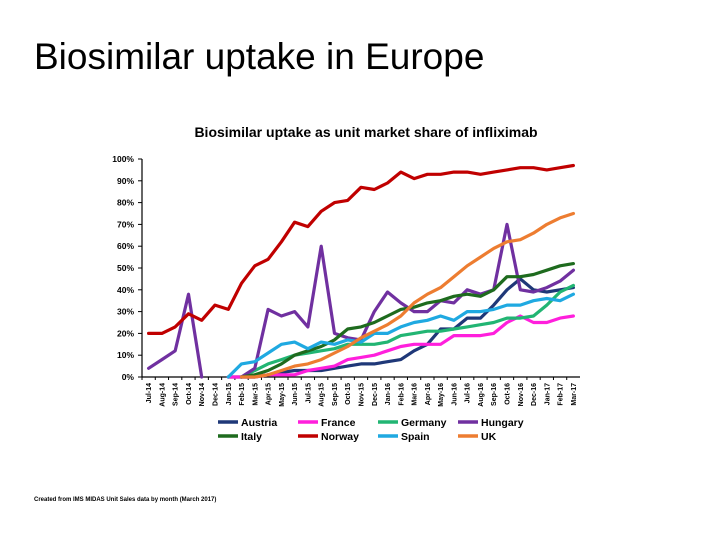 Image resolution: width=720 pixels, height=540 pixels. What do you see at coordinates (574, 394) in the screenshot?
I see `x-tick-label: Mar-17` at bounding box center [574, 394].